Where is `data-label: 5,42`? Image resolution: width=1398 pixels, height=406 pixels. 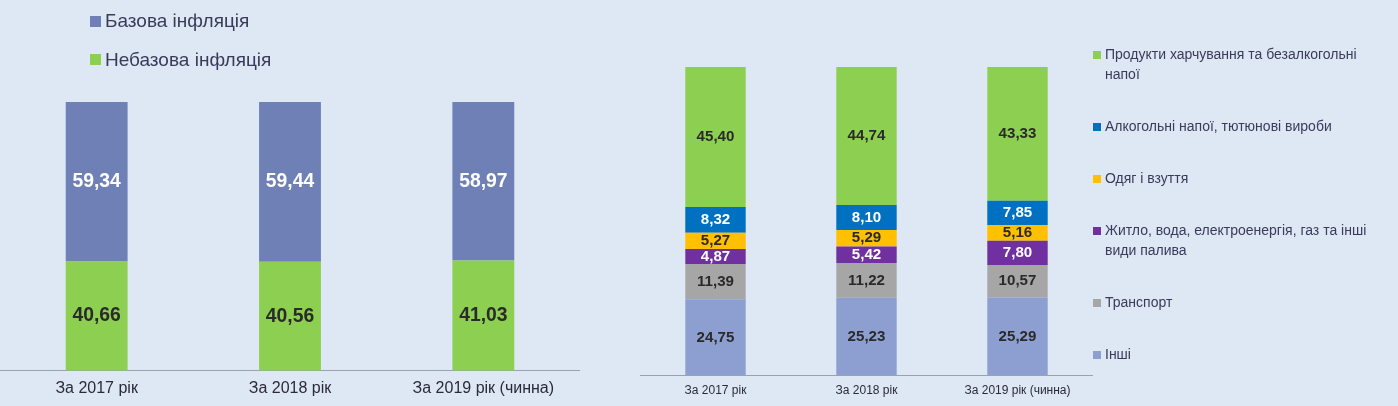 data-label: 5,42 is located at coordinates (866, 253).